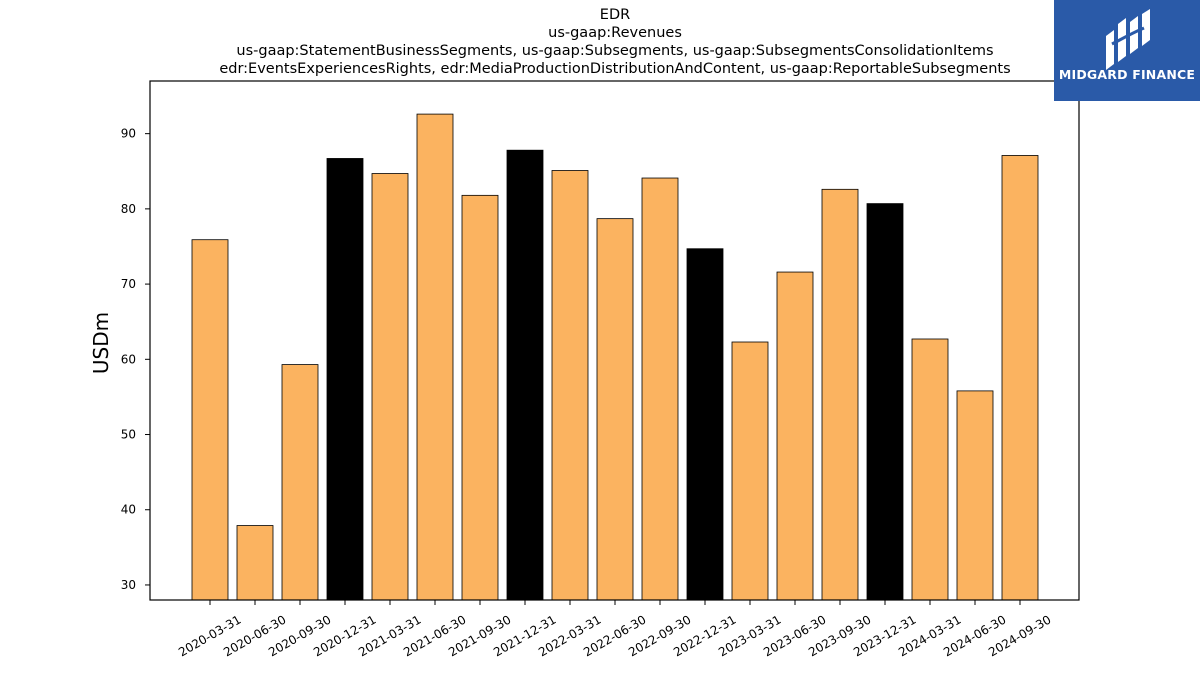 The image size is (1200, 675). What do you see at coordinates (615, 15) in the screenshot?
I see `chart-title-line-1: EDR` at bounding box center [615, 15].